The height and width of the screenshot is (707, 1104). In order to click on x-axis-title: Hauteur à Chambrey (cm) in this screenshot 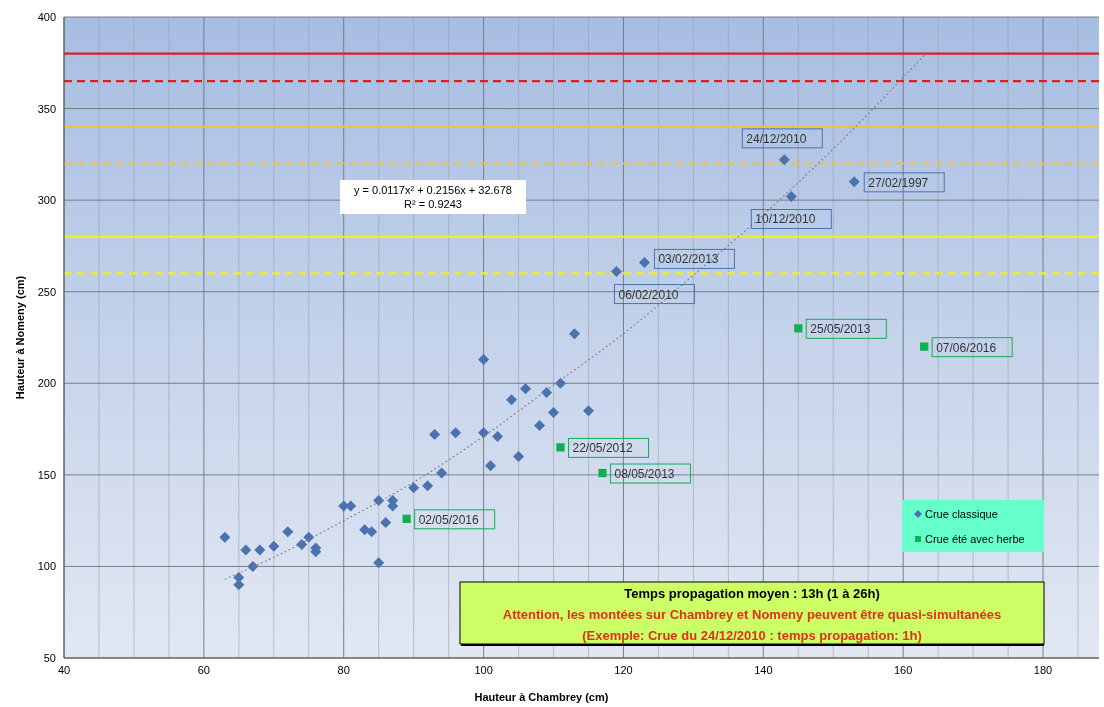, I will do `click(541, 697)`.